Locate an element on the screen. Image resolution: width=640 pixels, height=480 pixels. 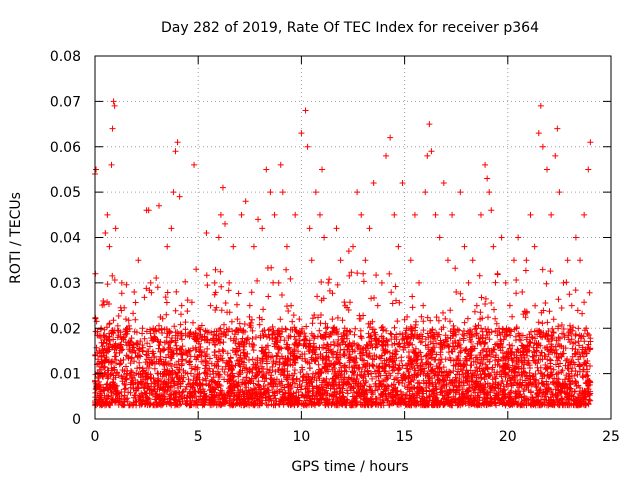
y-axis-label: ROTI / TECUs is located at coordinates (16, 238).